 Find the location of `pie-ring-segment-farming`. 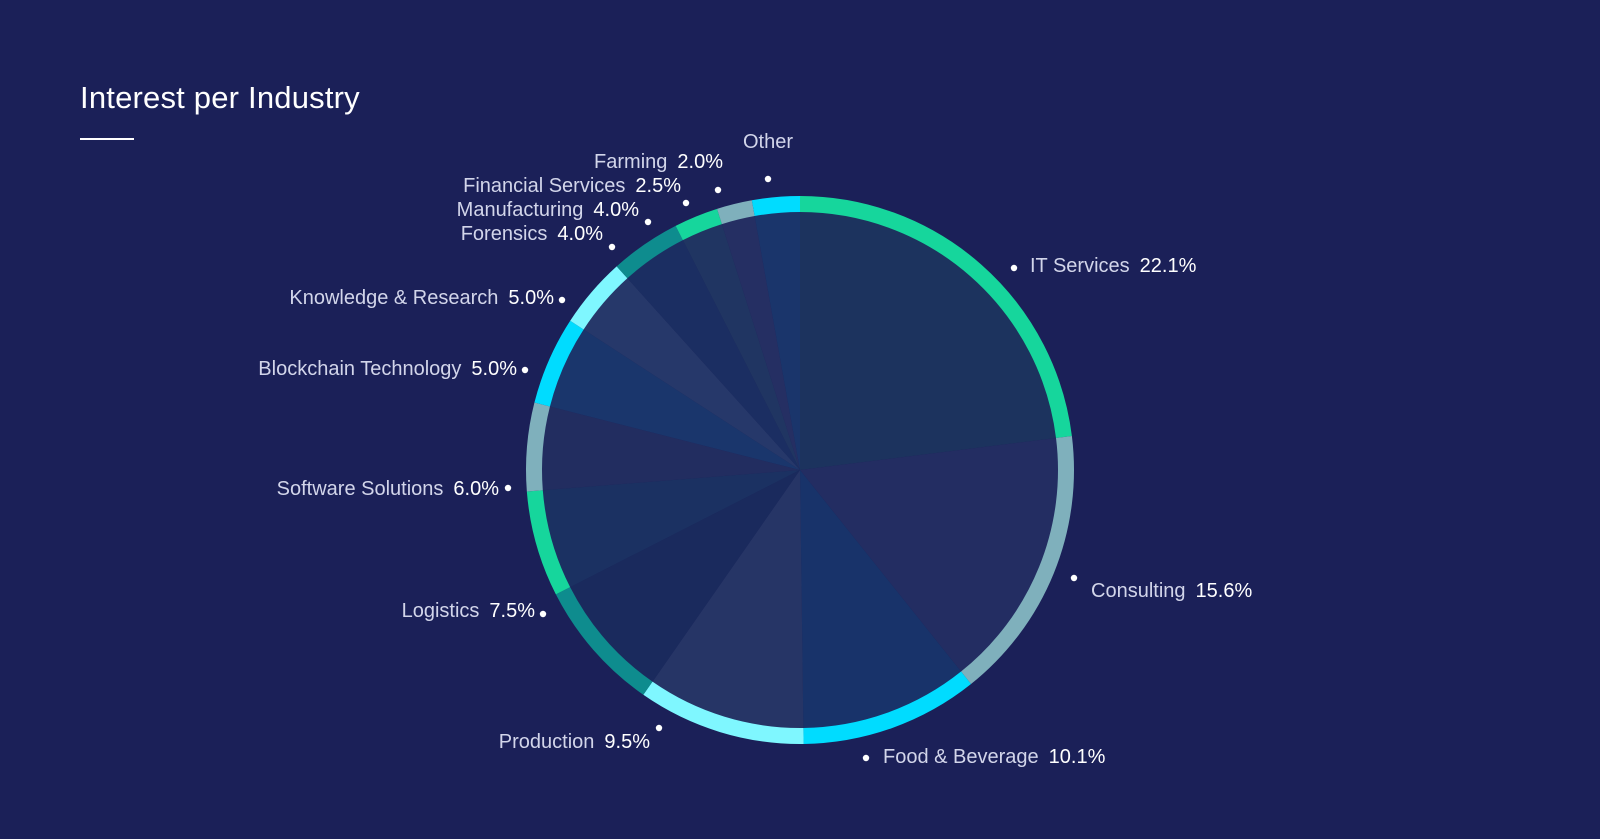

pie-ring-segment-farming is located at coordinates (736, 212).